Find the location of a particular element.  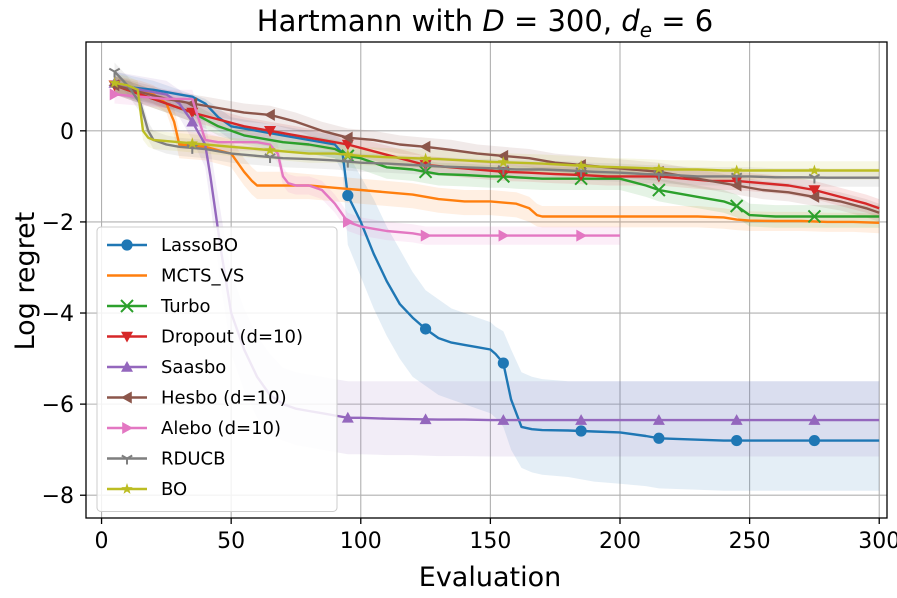

legend-marker-lassobo is located at coordinates (127, 245).